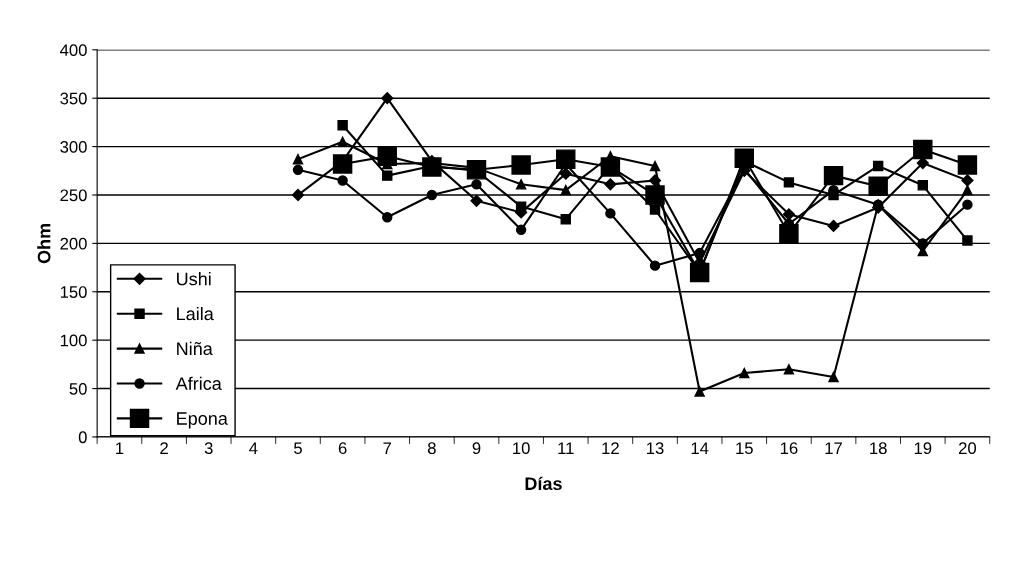 The width and height of the screenshot is (1012, 566). What do you see at coordinates (73, 50) in the screenshot?
I see `y-tick-label: 400` at bounding box center [73, 50].